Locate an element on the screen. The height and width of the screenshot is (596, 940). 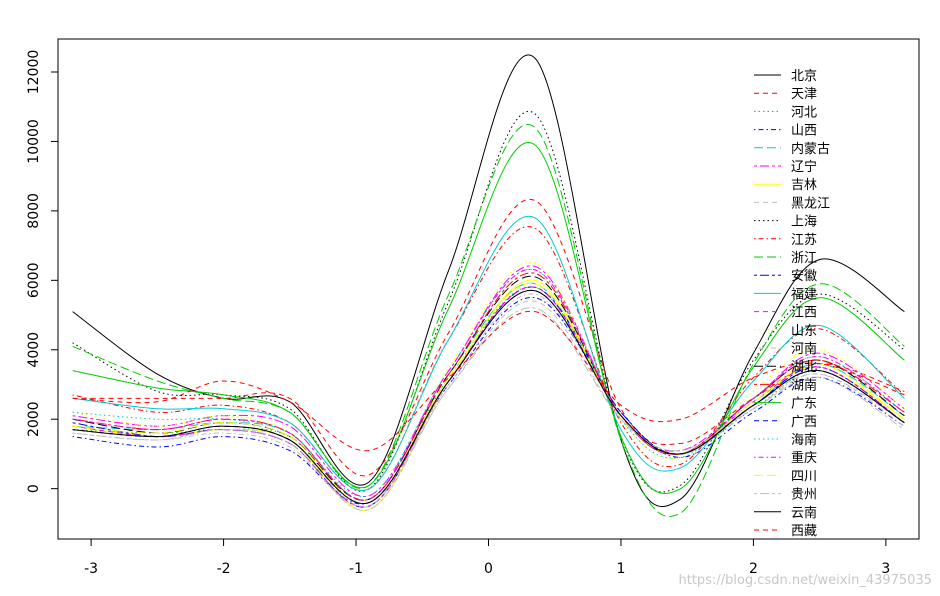
y-tick-label: 12000 is located at coordinates (34, 72).